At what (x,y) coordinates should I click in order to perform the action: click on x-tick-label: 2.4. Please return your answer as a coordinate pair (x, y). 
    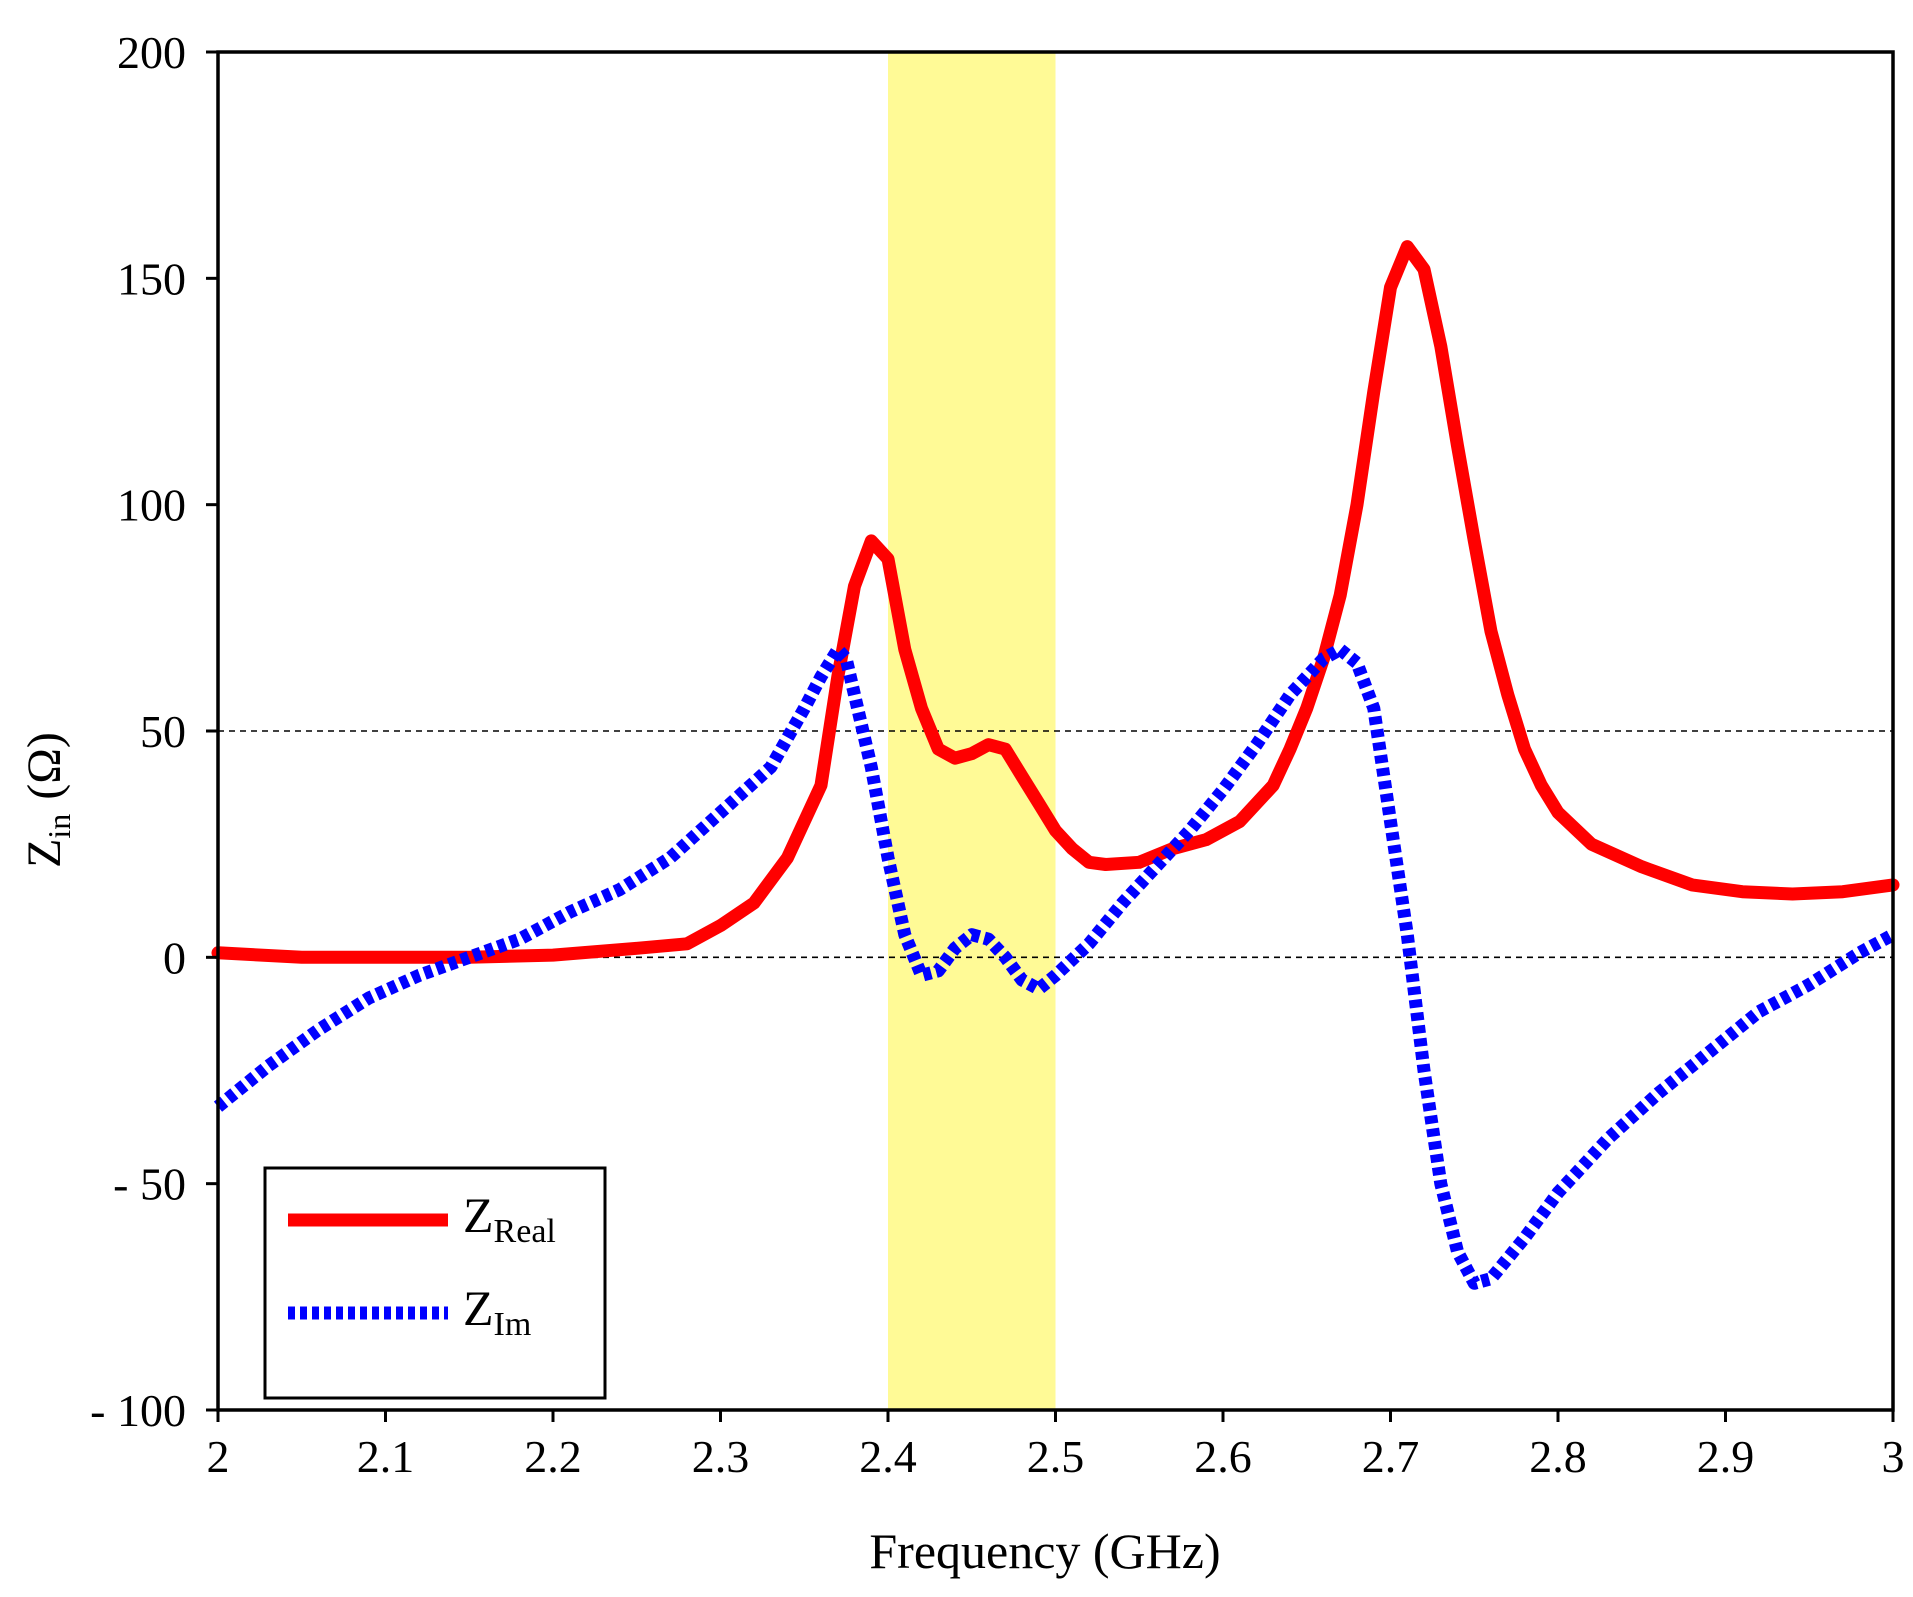
    Looking at the image, I should click on (888, 1456).